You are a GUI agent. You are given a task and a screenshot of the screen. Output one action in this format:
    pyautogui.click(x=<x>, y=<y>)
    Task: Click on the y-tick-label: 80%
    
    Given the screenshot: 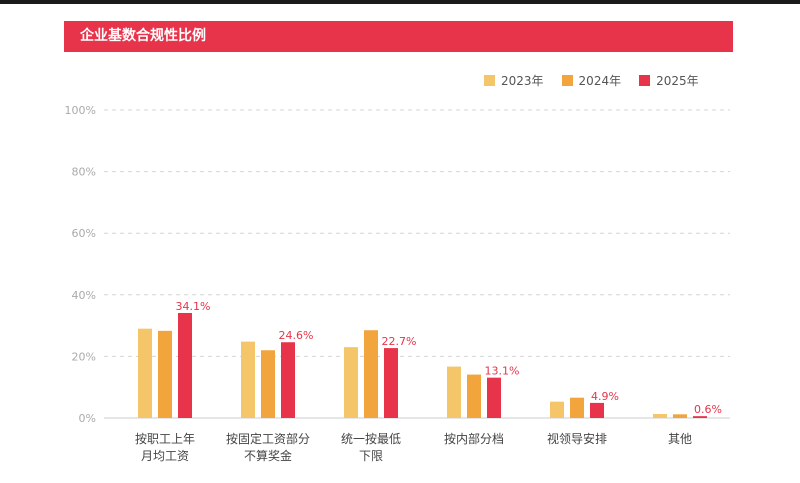 What is the action you would take?
    pyautogui.click(x=84, y=172)
    